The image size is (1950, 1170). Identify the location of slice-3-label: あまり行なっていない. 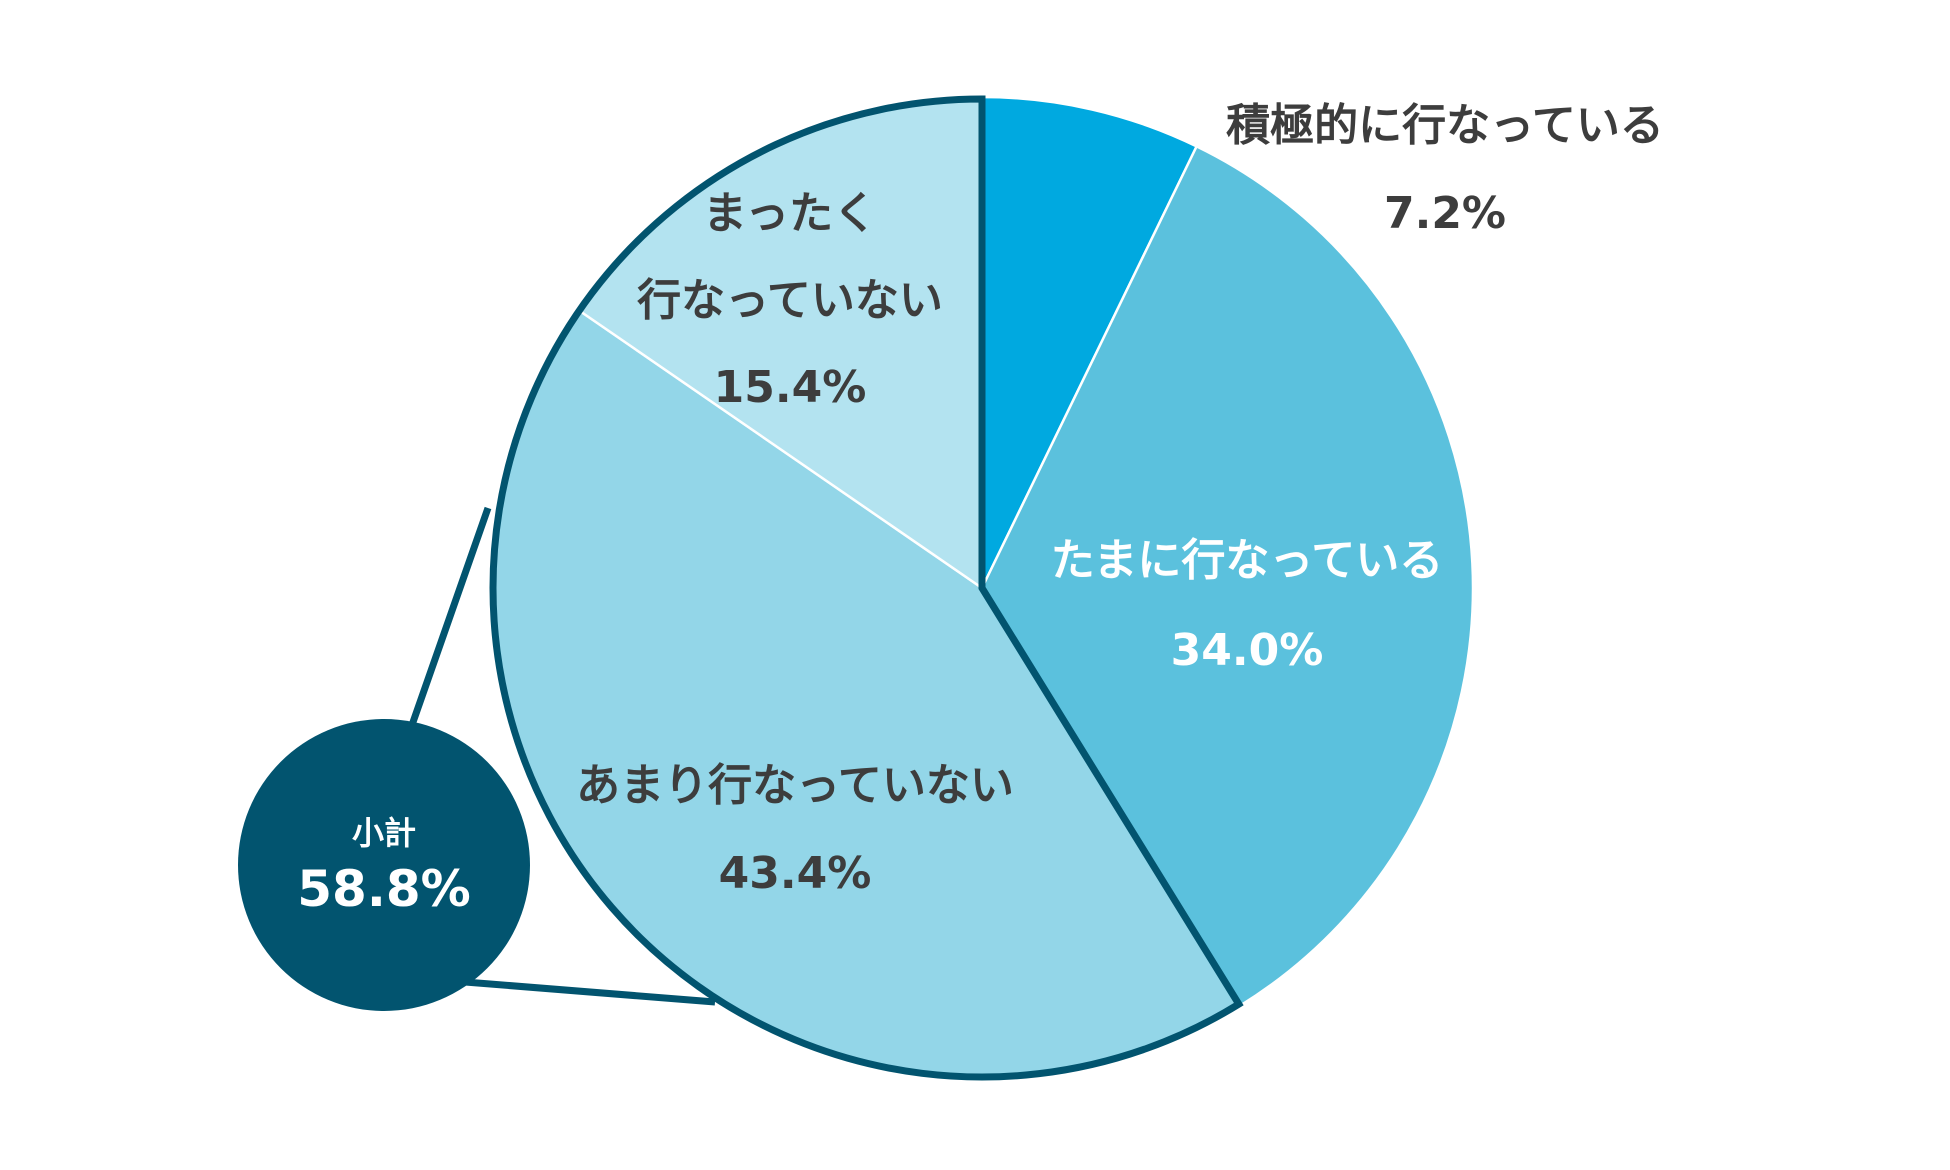
(795, 785).